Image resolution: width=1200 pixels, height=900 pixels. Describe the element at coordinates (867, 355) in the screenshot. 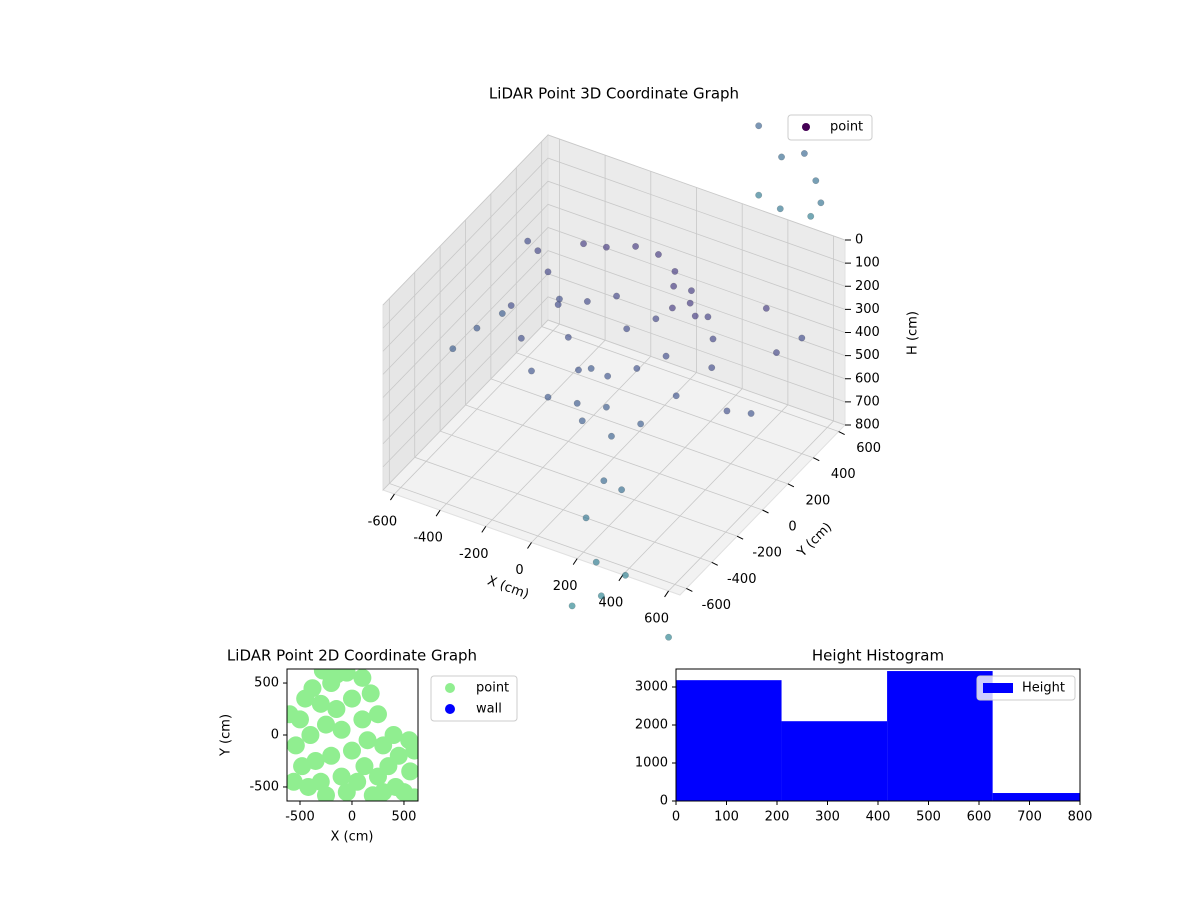

I see `z-tick-label: 500` at that location.